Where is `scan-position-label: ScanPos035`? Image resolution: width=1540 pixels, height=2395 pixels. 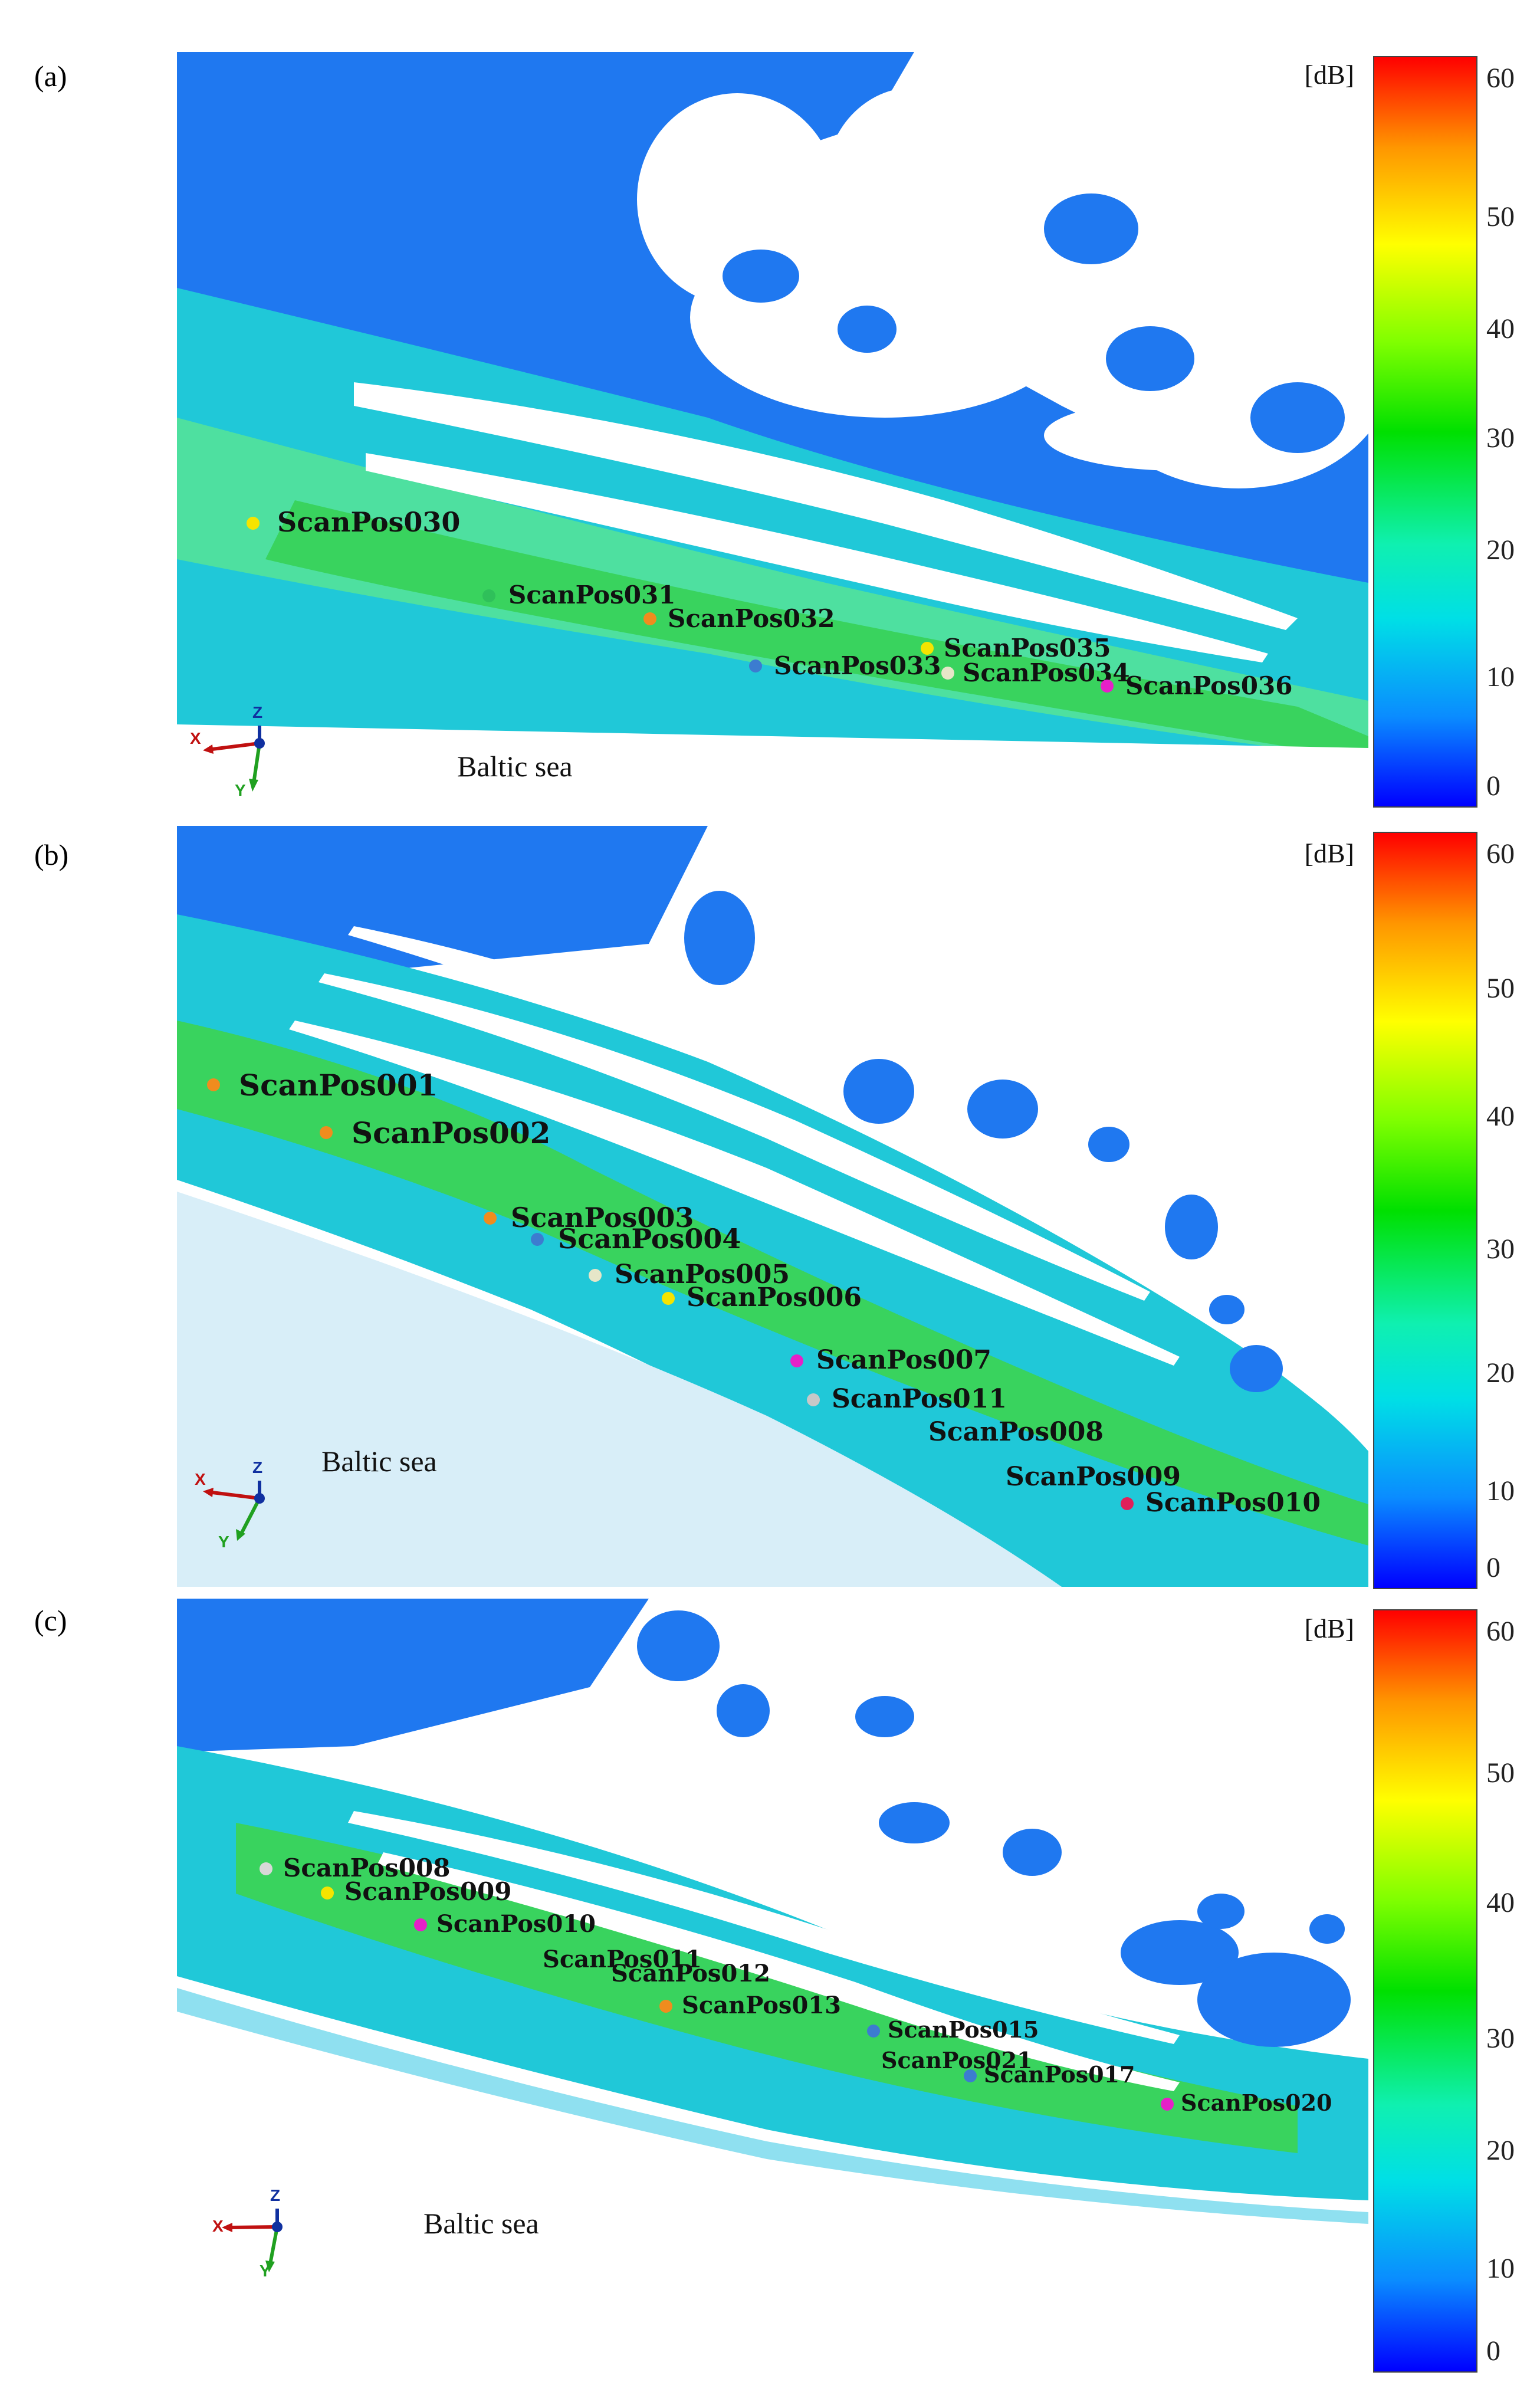 scan-position-label: ScanPos035 is located at coordinates (1027, 648).